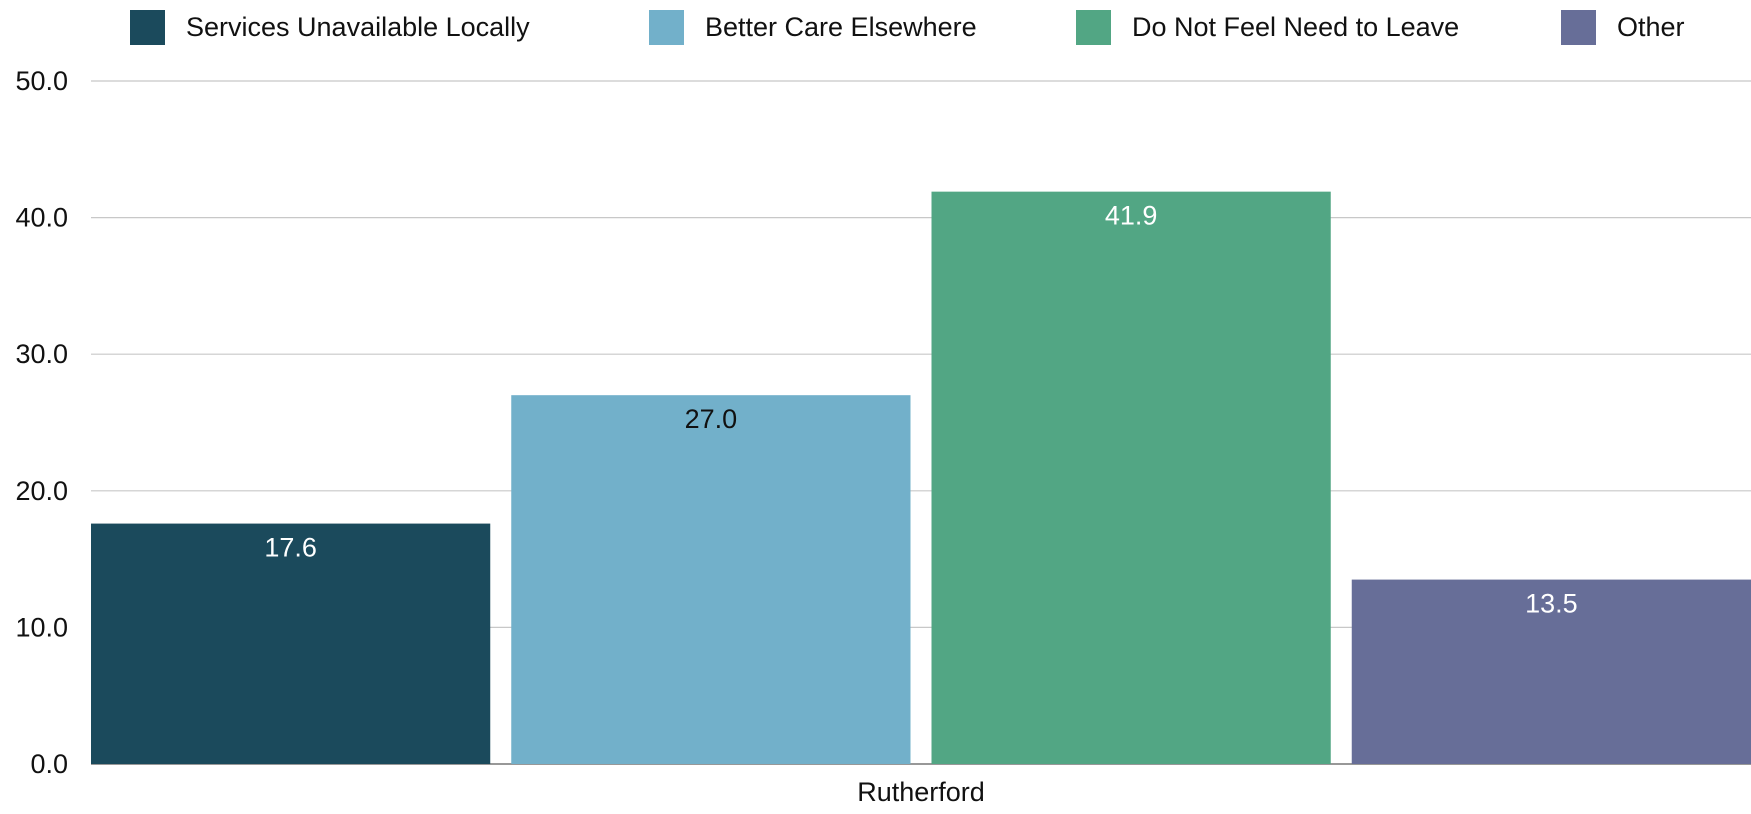  I want to click on legend-item: Services Unavailable Locally, so click(330, 27).